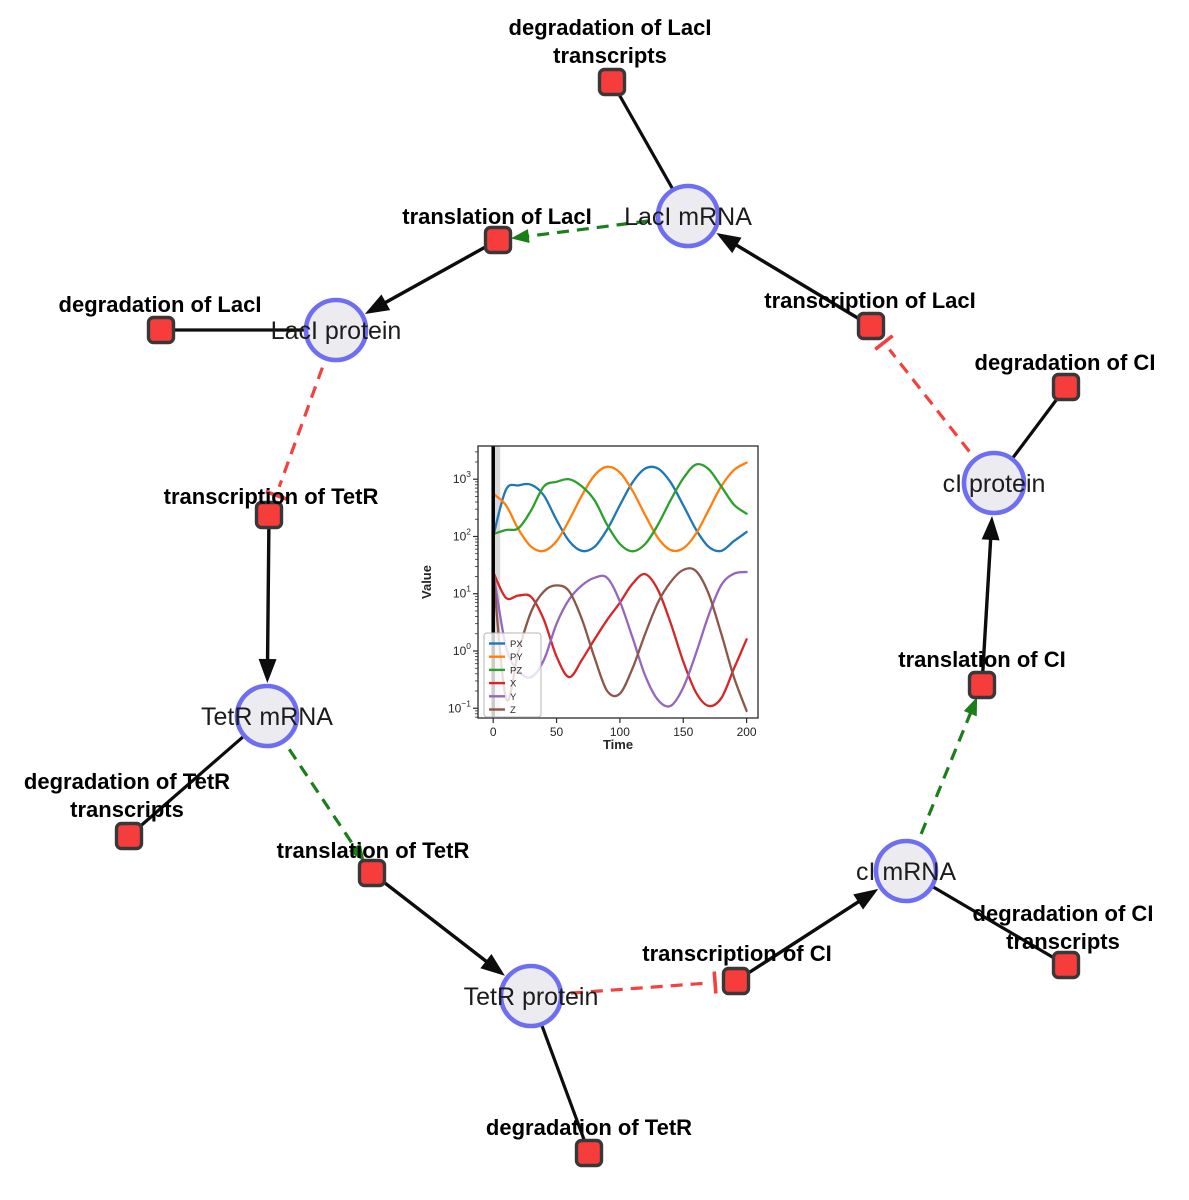 Image resolution: width=1189 pixels, height=1200 pixels. What do you see at coordinates (468, 646) in the screenshot?
I see `y-tick-exponent: 0` at bounding box center [468, 646].